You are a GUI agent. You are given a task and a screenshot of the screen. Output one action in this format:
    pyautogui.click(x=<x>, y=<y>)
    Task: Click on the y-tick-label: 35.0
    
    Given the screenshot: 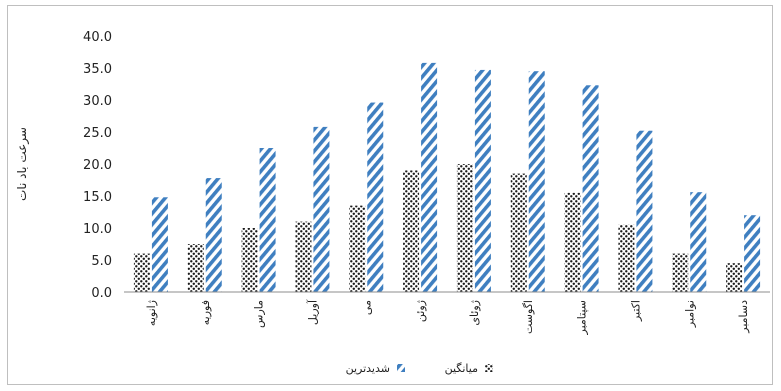 What is the action you would take?
    pyautogui.click(x=97, y=69)
    